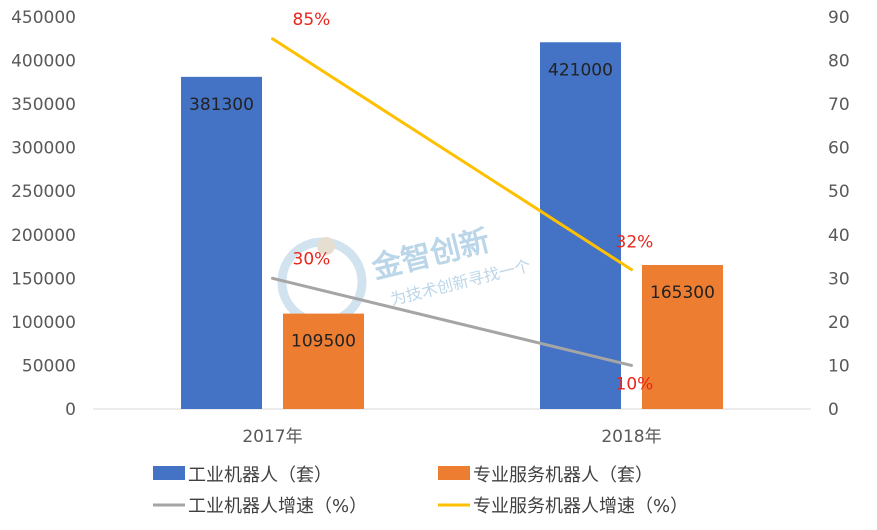 This screenshot has height=530, width=877. Describe the element at coordinates (70, 410) in the screenshot. I see `y-left-tick-label: 0` at that location.